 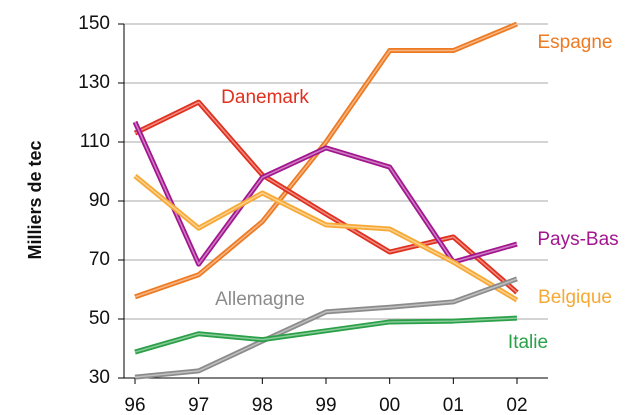 I want to click on y-tick-label: 150, so click(x=94, y=23).